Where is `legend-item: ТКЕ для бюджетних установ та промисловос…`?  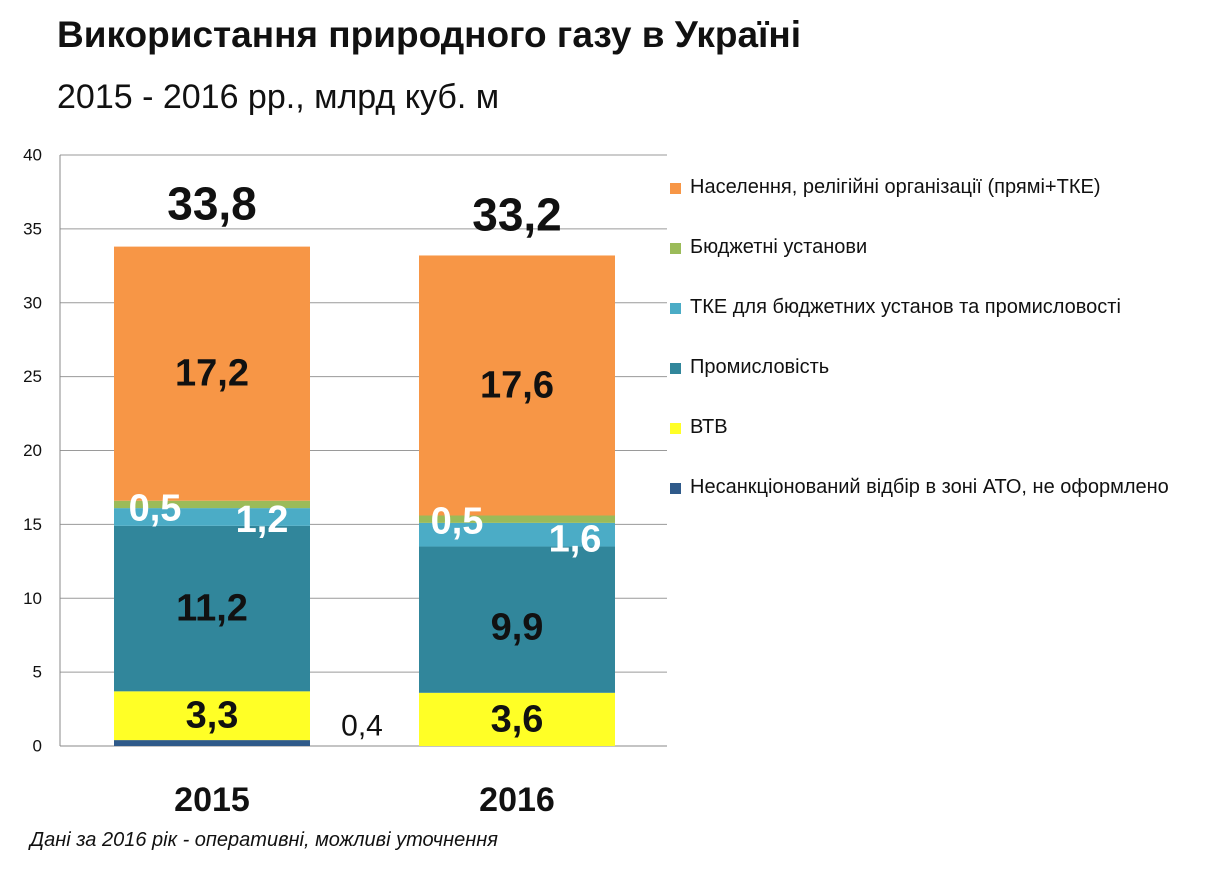
legend-item: ТКЕ для бюджетних установ та промисловос… is located at coordinates (895, 309).